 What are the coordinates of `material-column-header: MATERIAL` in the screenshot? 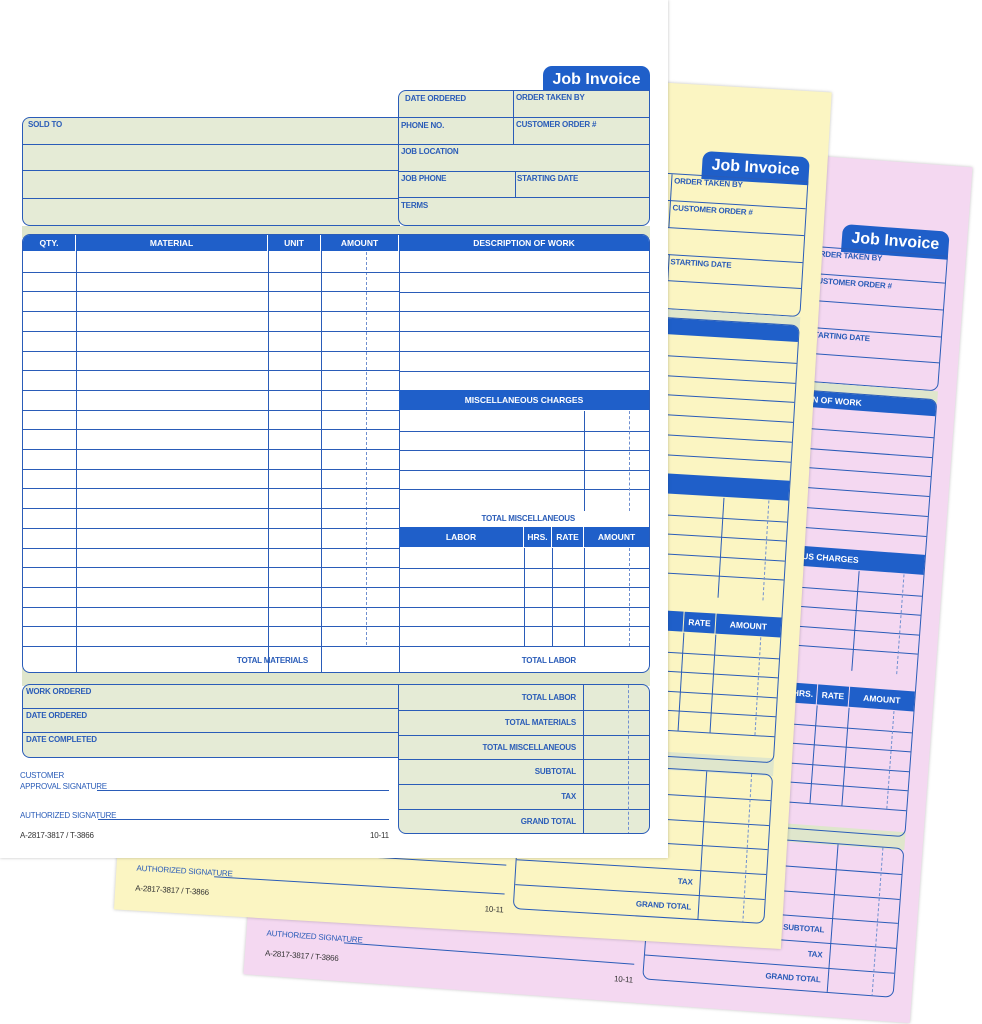 It's located at (171, 243).